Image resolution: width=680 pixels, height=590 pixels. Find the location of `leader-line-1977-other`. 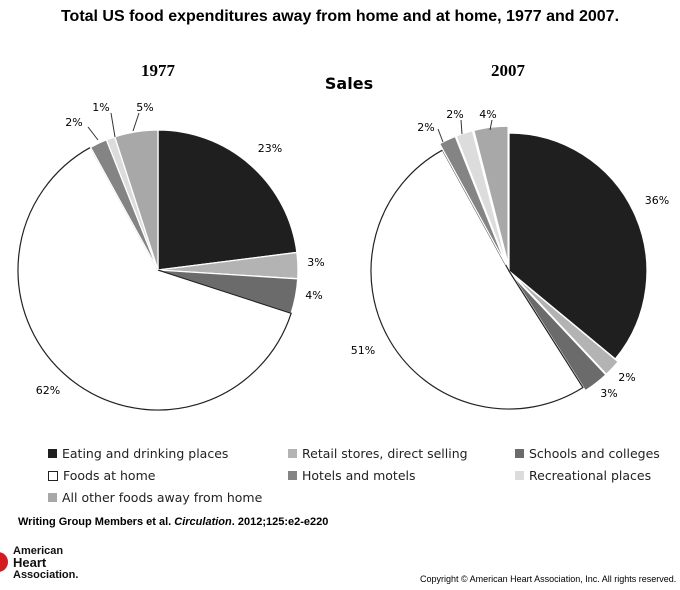

leader-line-1977-other is located at coordinates (136, 122).